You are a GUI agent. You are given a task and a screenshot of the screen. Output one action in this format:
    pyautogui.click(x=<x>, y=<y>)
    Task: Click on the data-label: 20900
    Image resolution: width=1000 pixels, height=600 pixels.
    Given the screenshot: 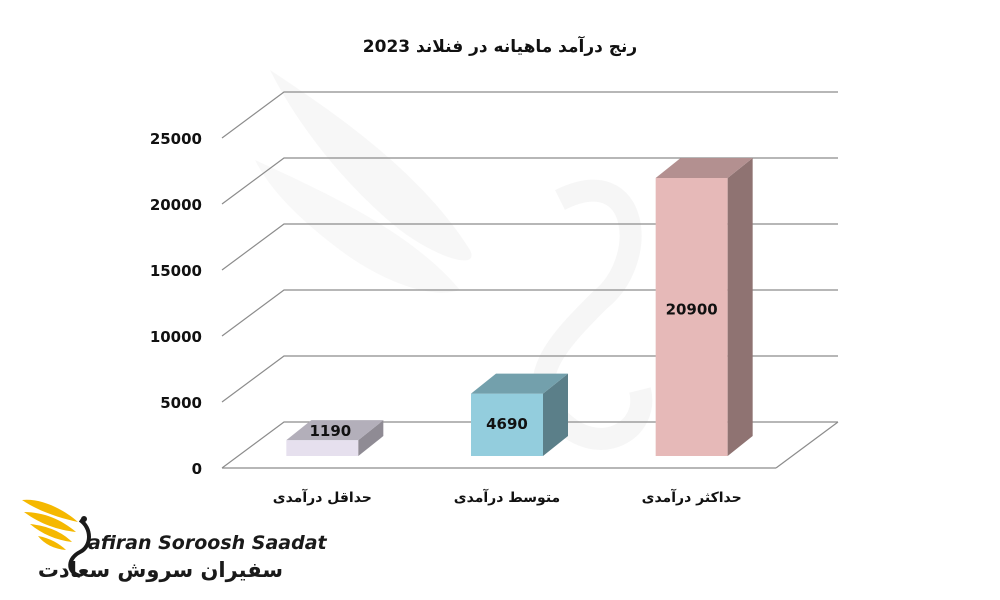 What is the action you would take?
    pyautogui.click(x=692, y=310)
    